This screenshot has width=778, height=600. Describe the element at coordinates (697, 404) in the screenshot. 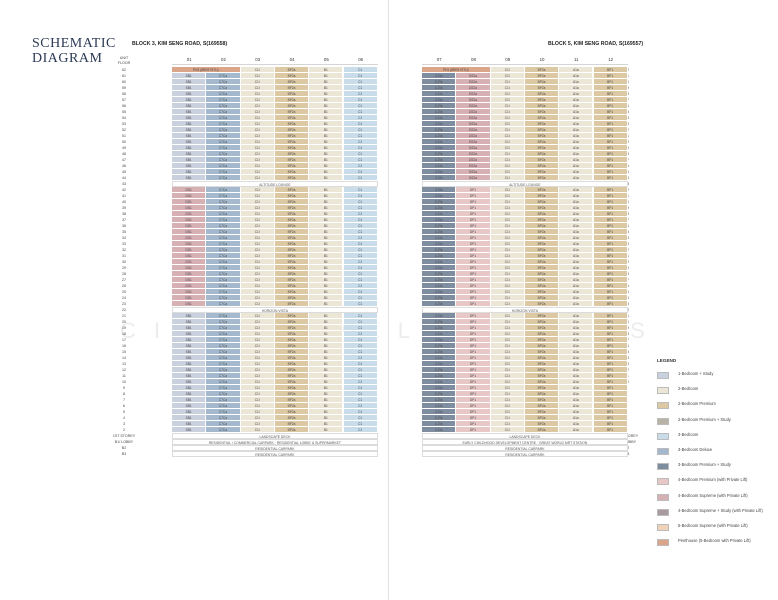

I see `legend-label: 2-Bedroom Premium` at that location.